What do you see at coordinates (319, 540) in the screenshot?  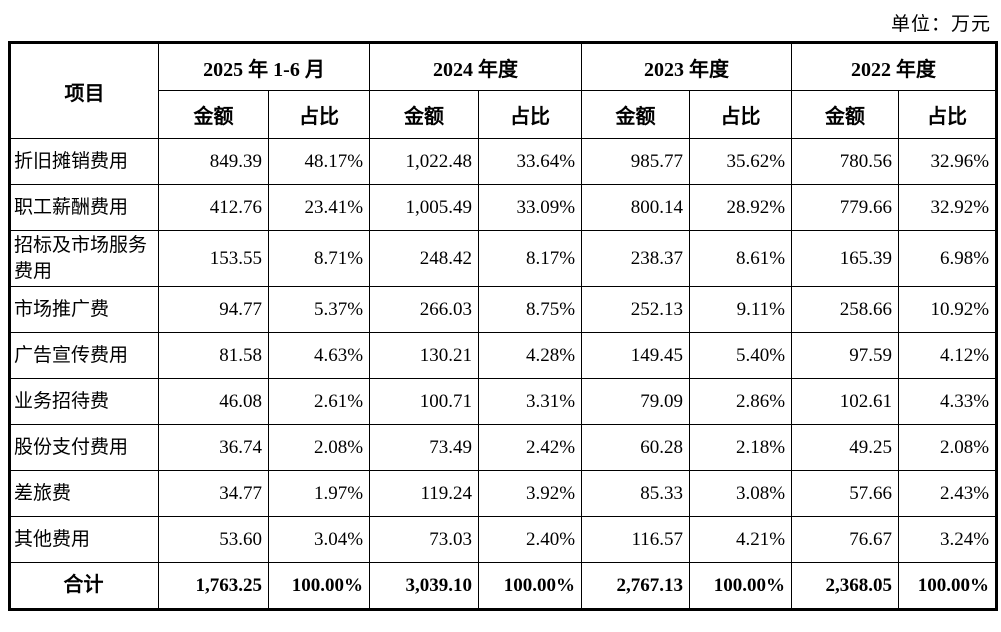 I see `ratio-cell: 3.04%` at bounding box center [319, 540].